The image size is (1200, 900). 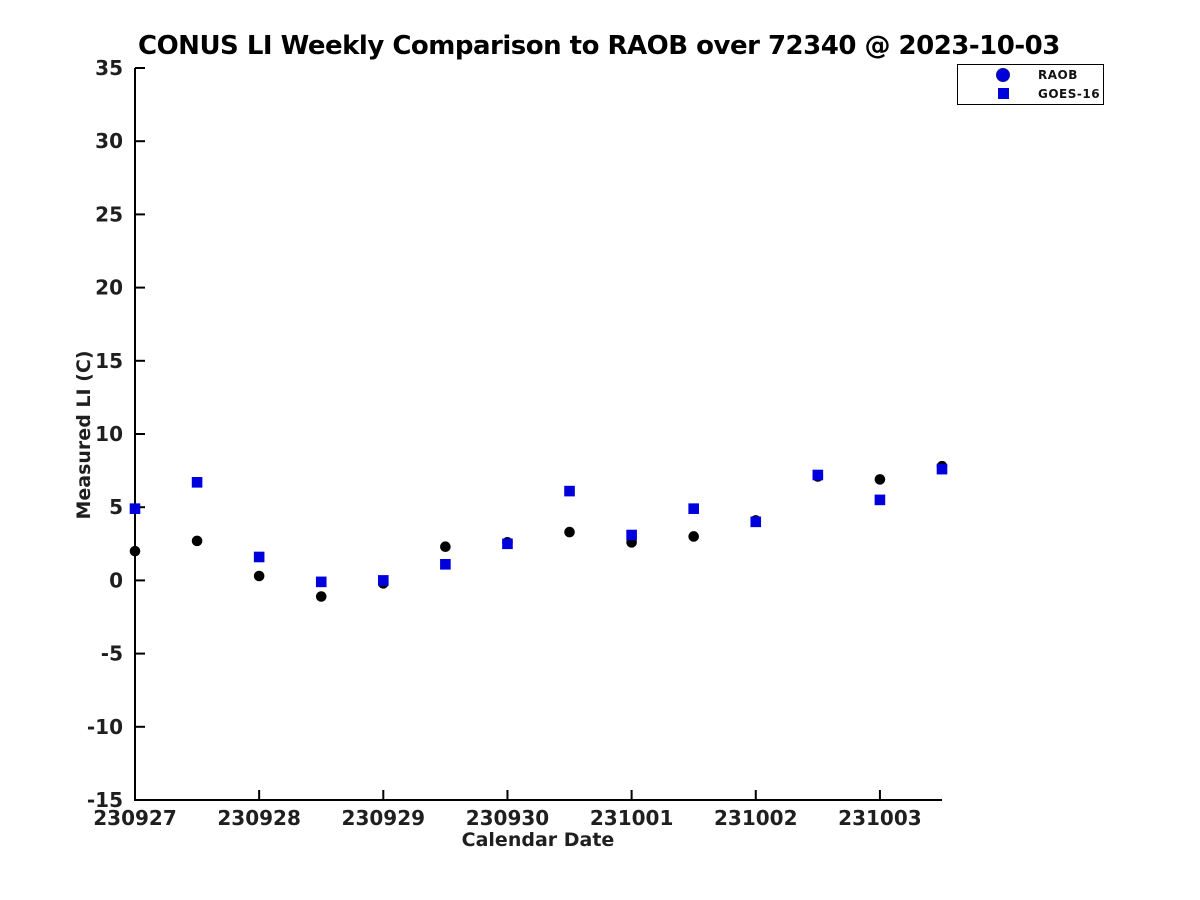 I want to click on square-marker-icon, so click(x=1003, y=94).